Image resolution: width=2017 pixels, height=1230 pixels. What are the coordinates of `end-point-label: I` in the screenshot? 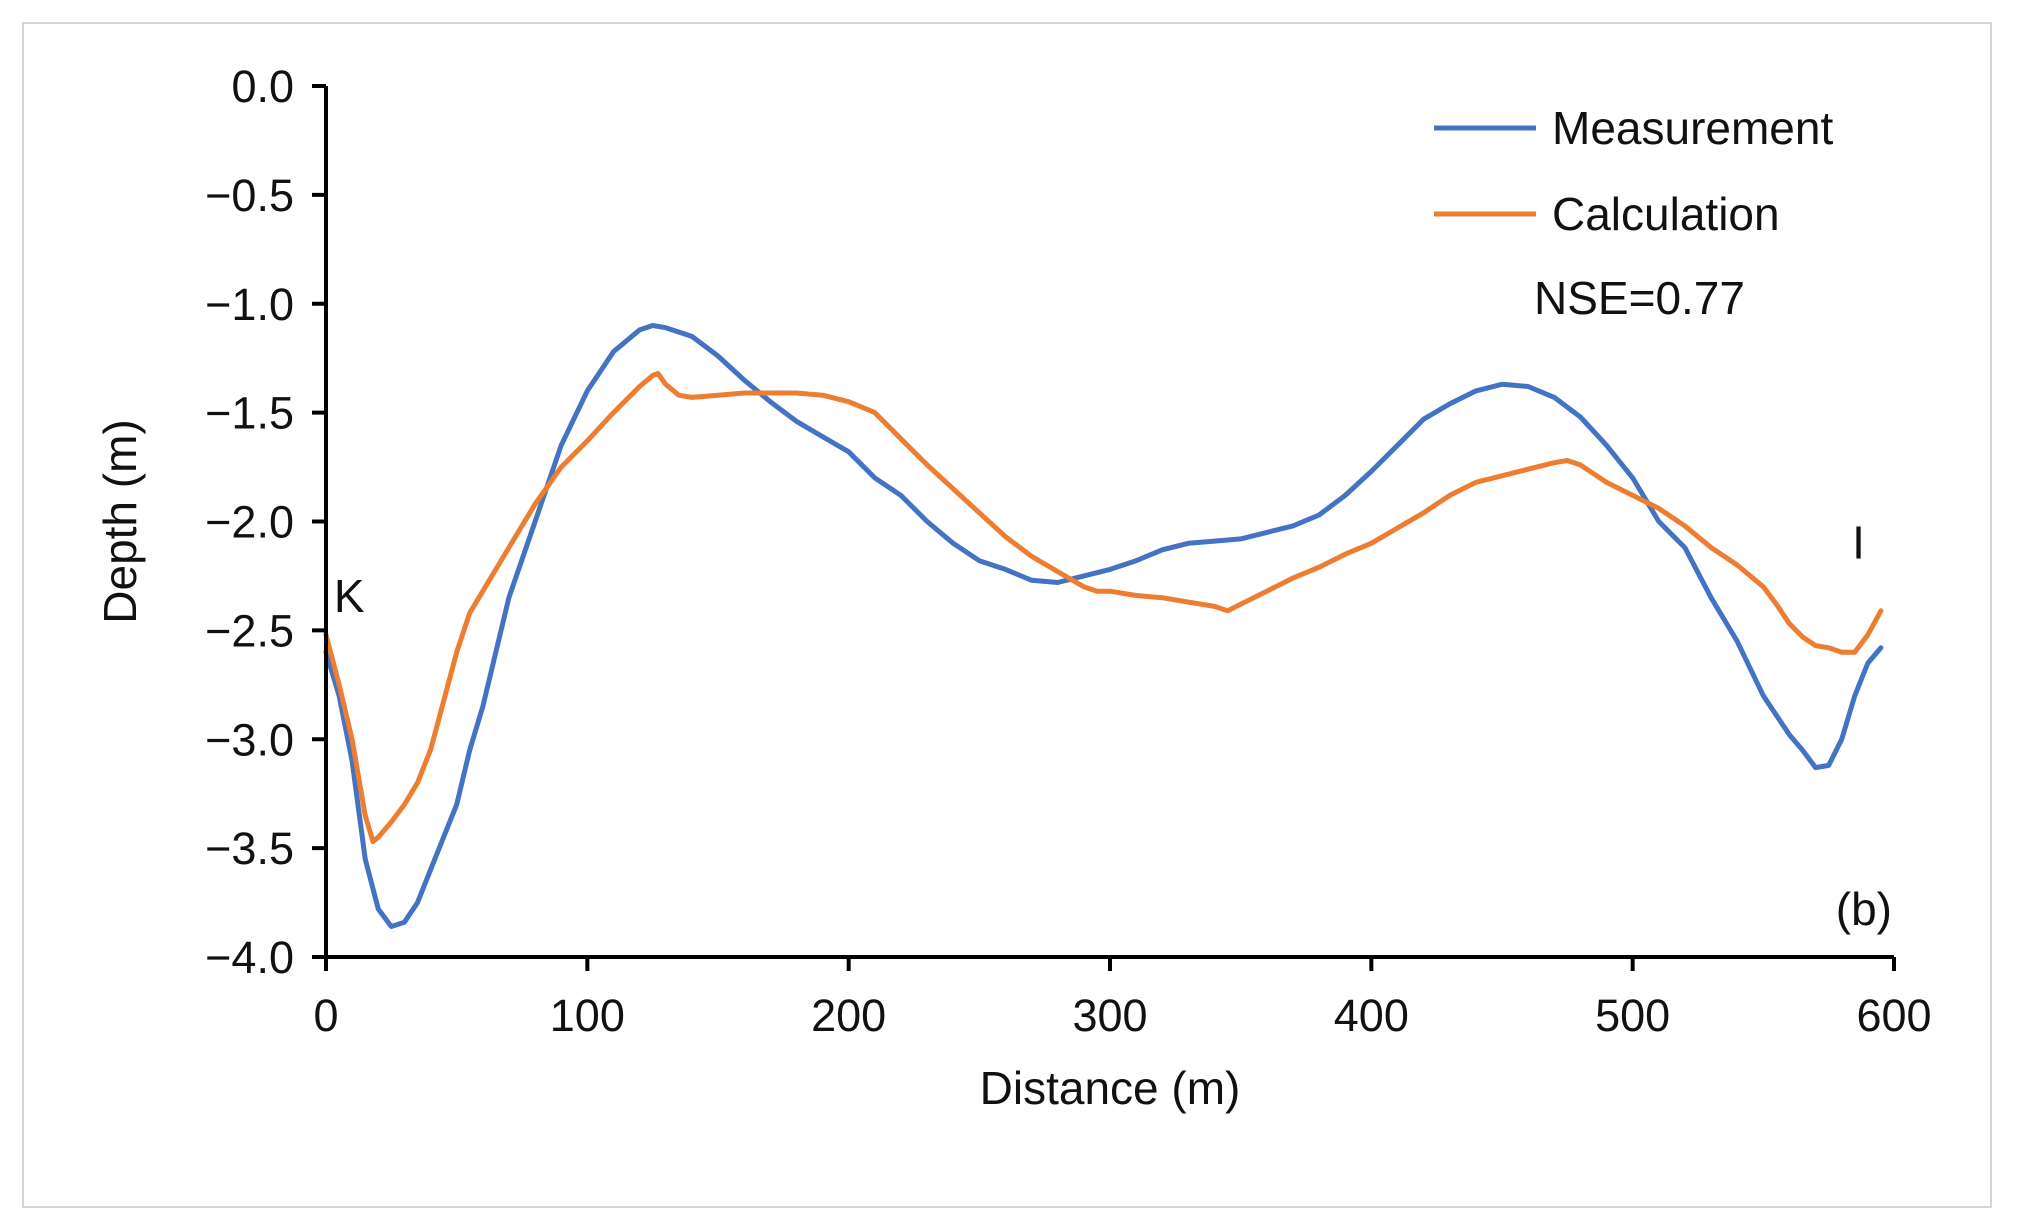 It's located at (1858, 543).